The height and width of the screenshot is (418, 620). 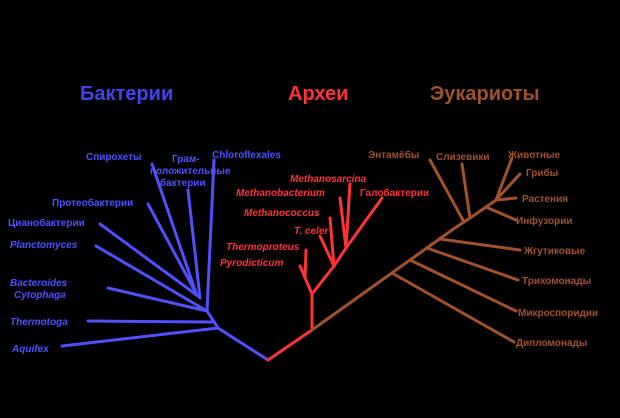 What do you see at coordinates (343, 223) in the screenshot?
I see `branch-methanobacterium` at bounding box center [343, 223].